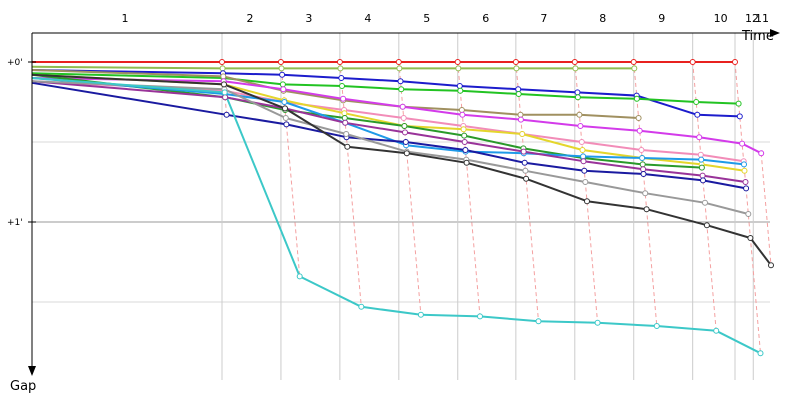 The height and width of the screenshot is (400, 800). Describe the element at coordinates (721, 18) in the screenshot. I see `lap-label: 10` at that location.